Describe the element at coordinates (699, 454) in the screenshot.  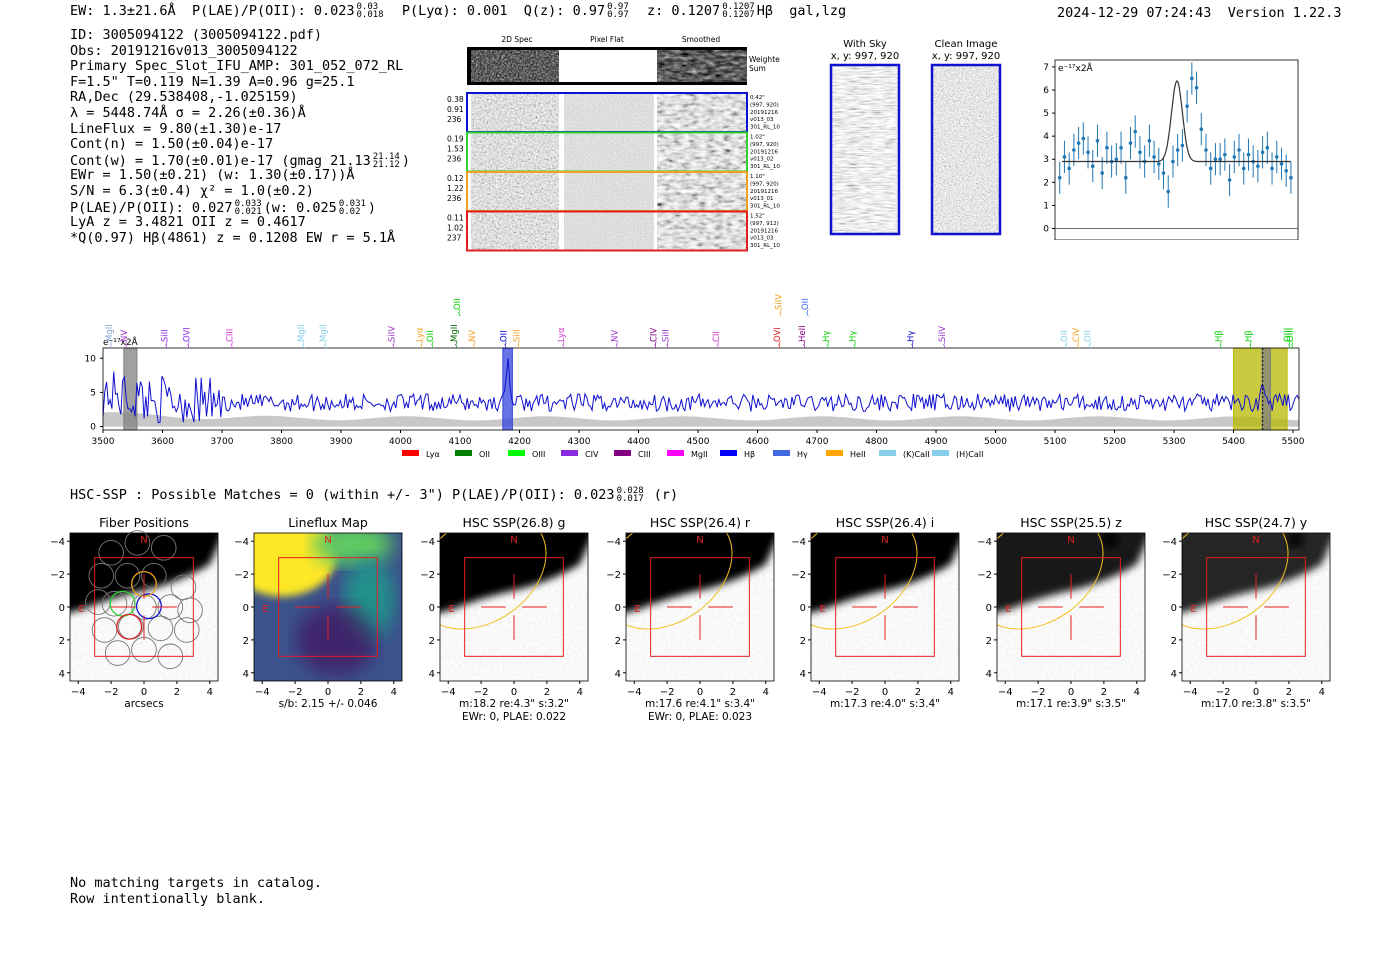
I see `legend-label: MgII` at that location.